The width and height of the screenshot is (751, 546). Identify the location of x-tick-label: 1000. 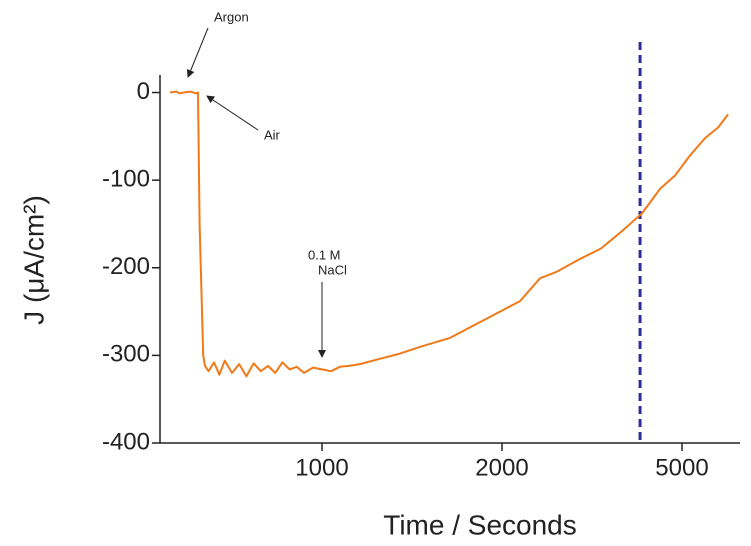
(321, 467).